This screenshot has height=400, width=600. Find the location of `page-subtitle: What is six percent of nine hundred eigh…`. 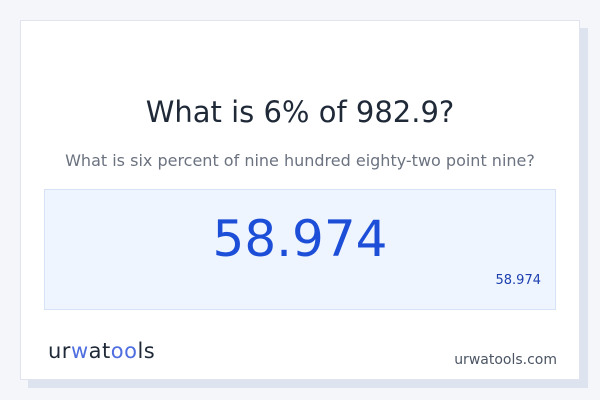

page-subtitle: What is six percent of nine hundred eigh… is located at coordinates (300, 160).